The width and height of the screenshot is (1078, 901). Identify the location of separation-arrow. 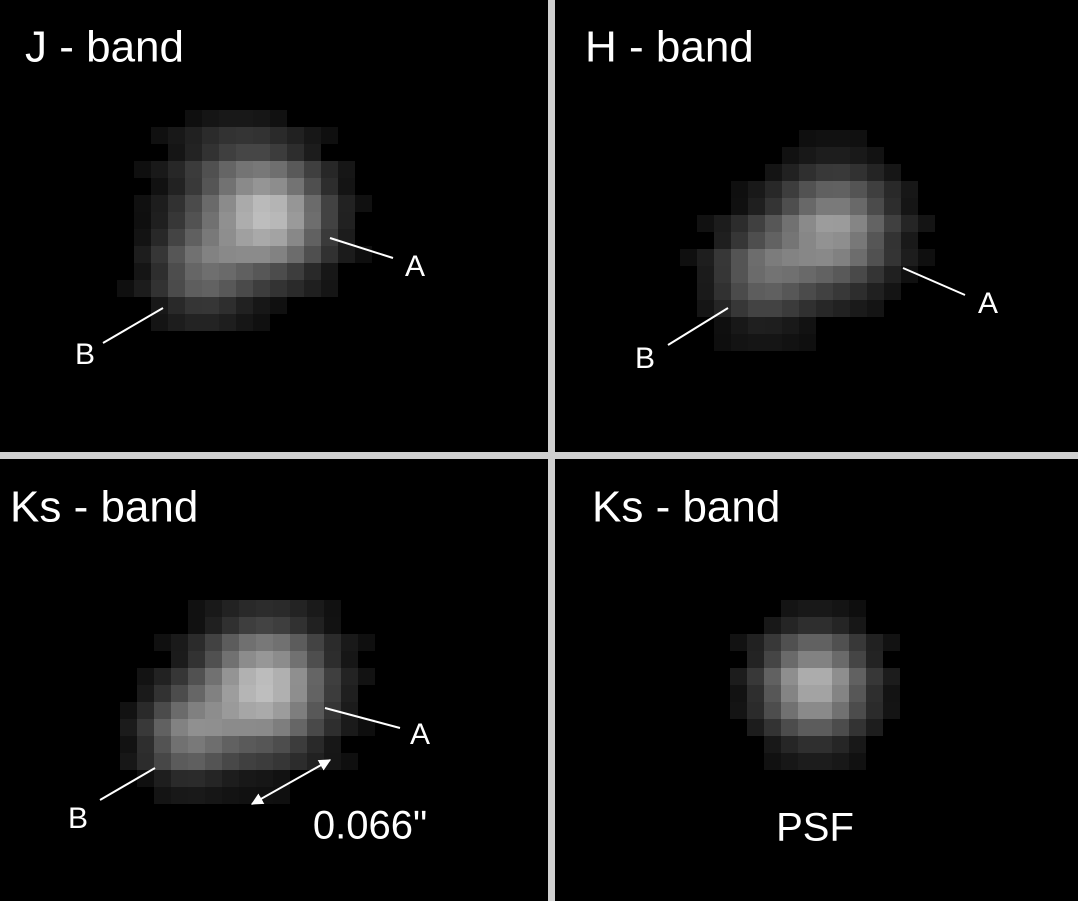
(291, 782).